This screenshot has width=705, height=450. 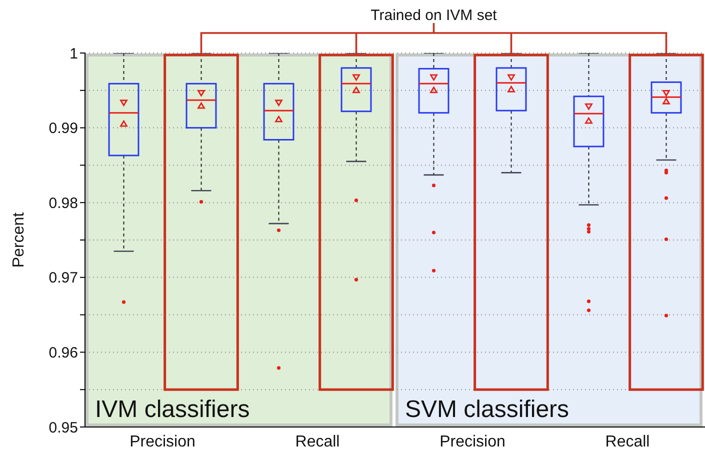 I want to click on y-tick-label: 0.99, so click(x=63, y=129).